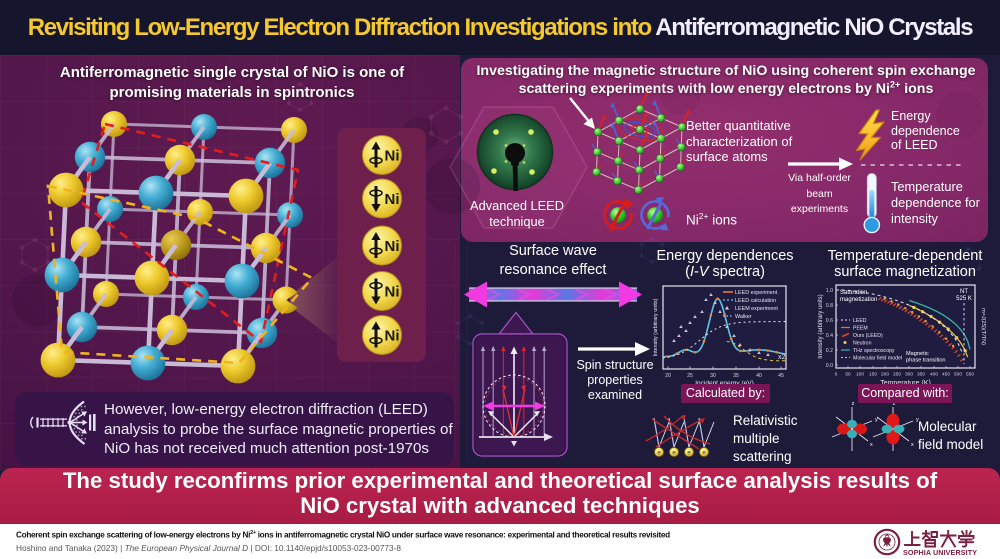 The image size is (1000, 559). I want to click on svg-text: Incident energy (eV), so click(724, 383).